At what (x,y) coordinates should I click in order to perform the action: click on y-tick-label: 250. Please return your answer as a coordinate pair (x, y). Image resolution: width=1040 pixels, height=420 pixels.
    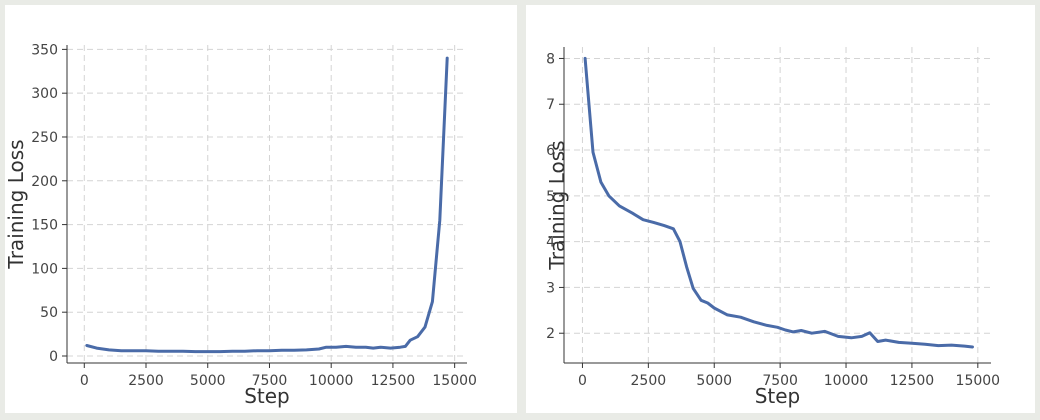
    Looking at the image, I should click on (44, 138).